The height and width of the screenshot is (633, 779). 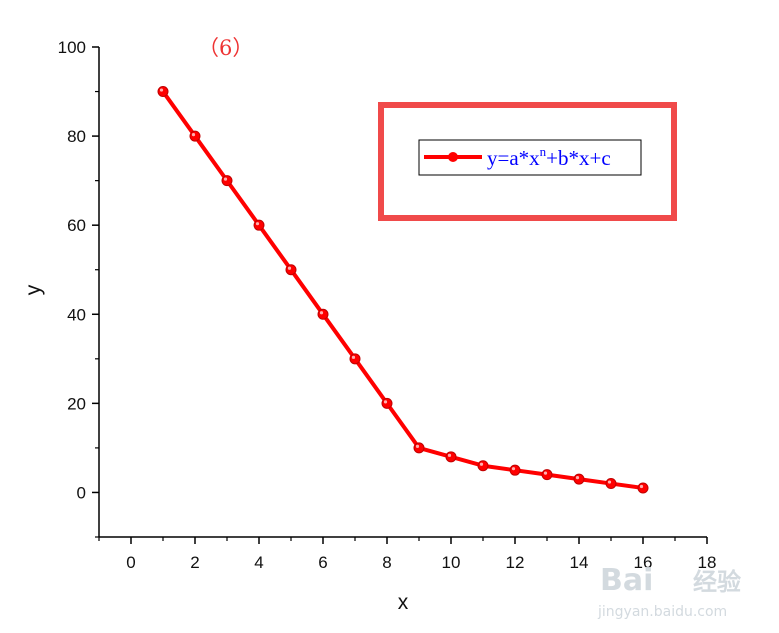 I want to click on legend-text-tail: +b*x+c, so click(x=578, y=158).